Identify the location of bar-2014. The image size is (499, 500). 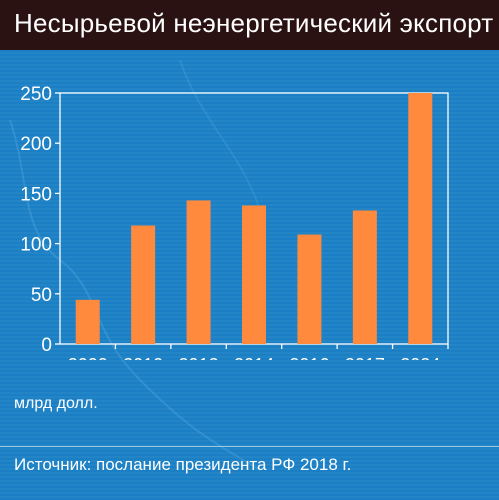
(254, 274).